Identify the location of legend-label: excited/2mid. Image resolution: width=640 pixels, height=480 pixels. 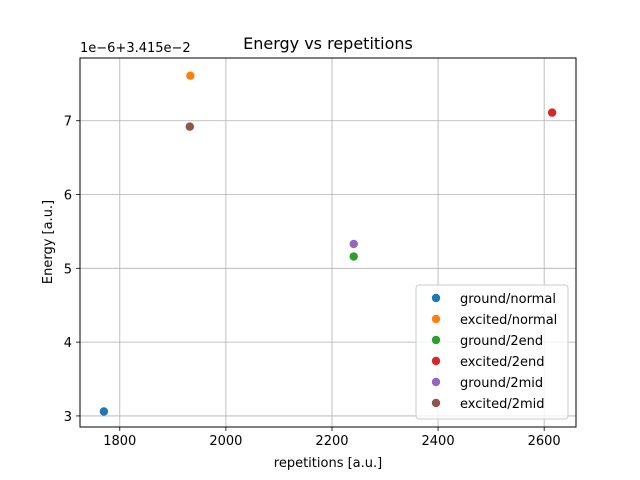
(502, 404).